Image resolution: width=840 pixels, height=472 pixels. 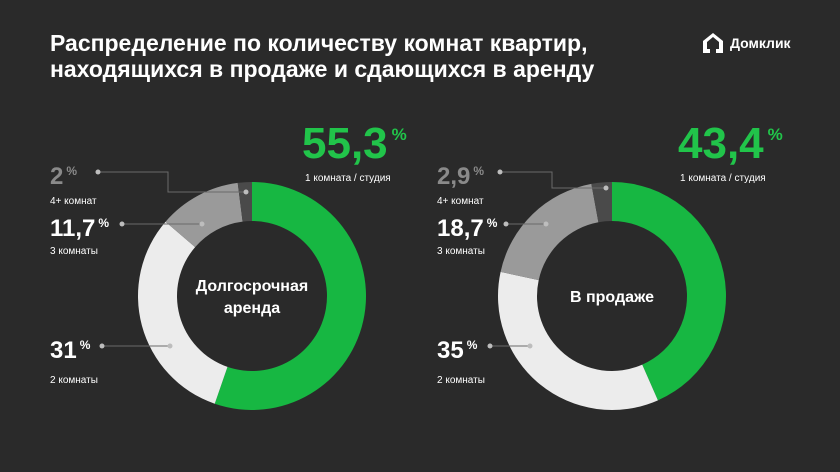 I want to click on center-label-1-2: аренда, so click(x=252, y=308).